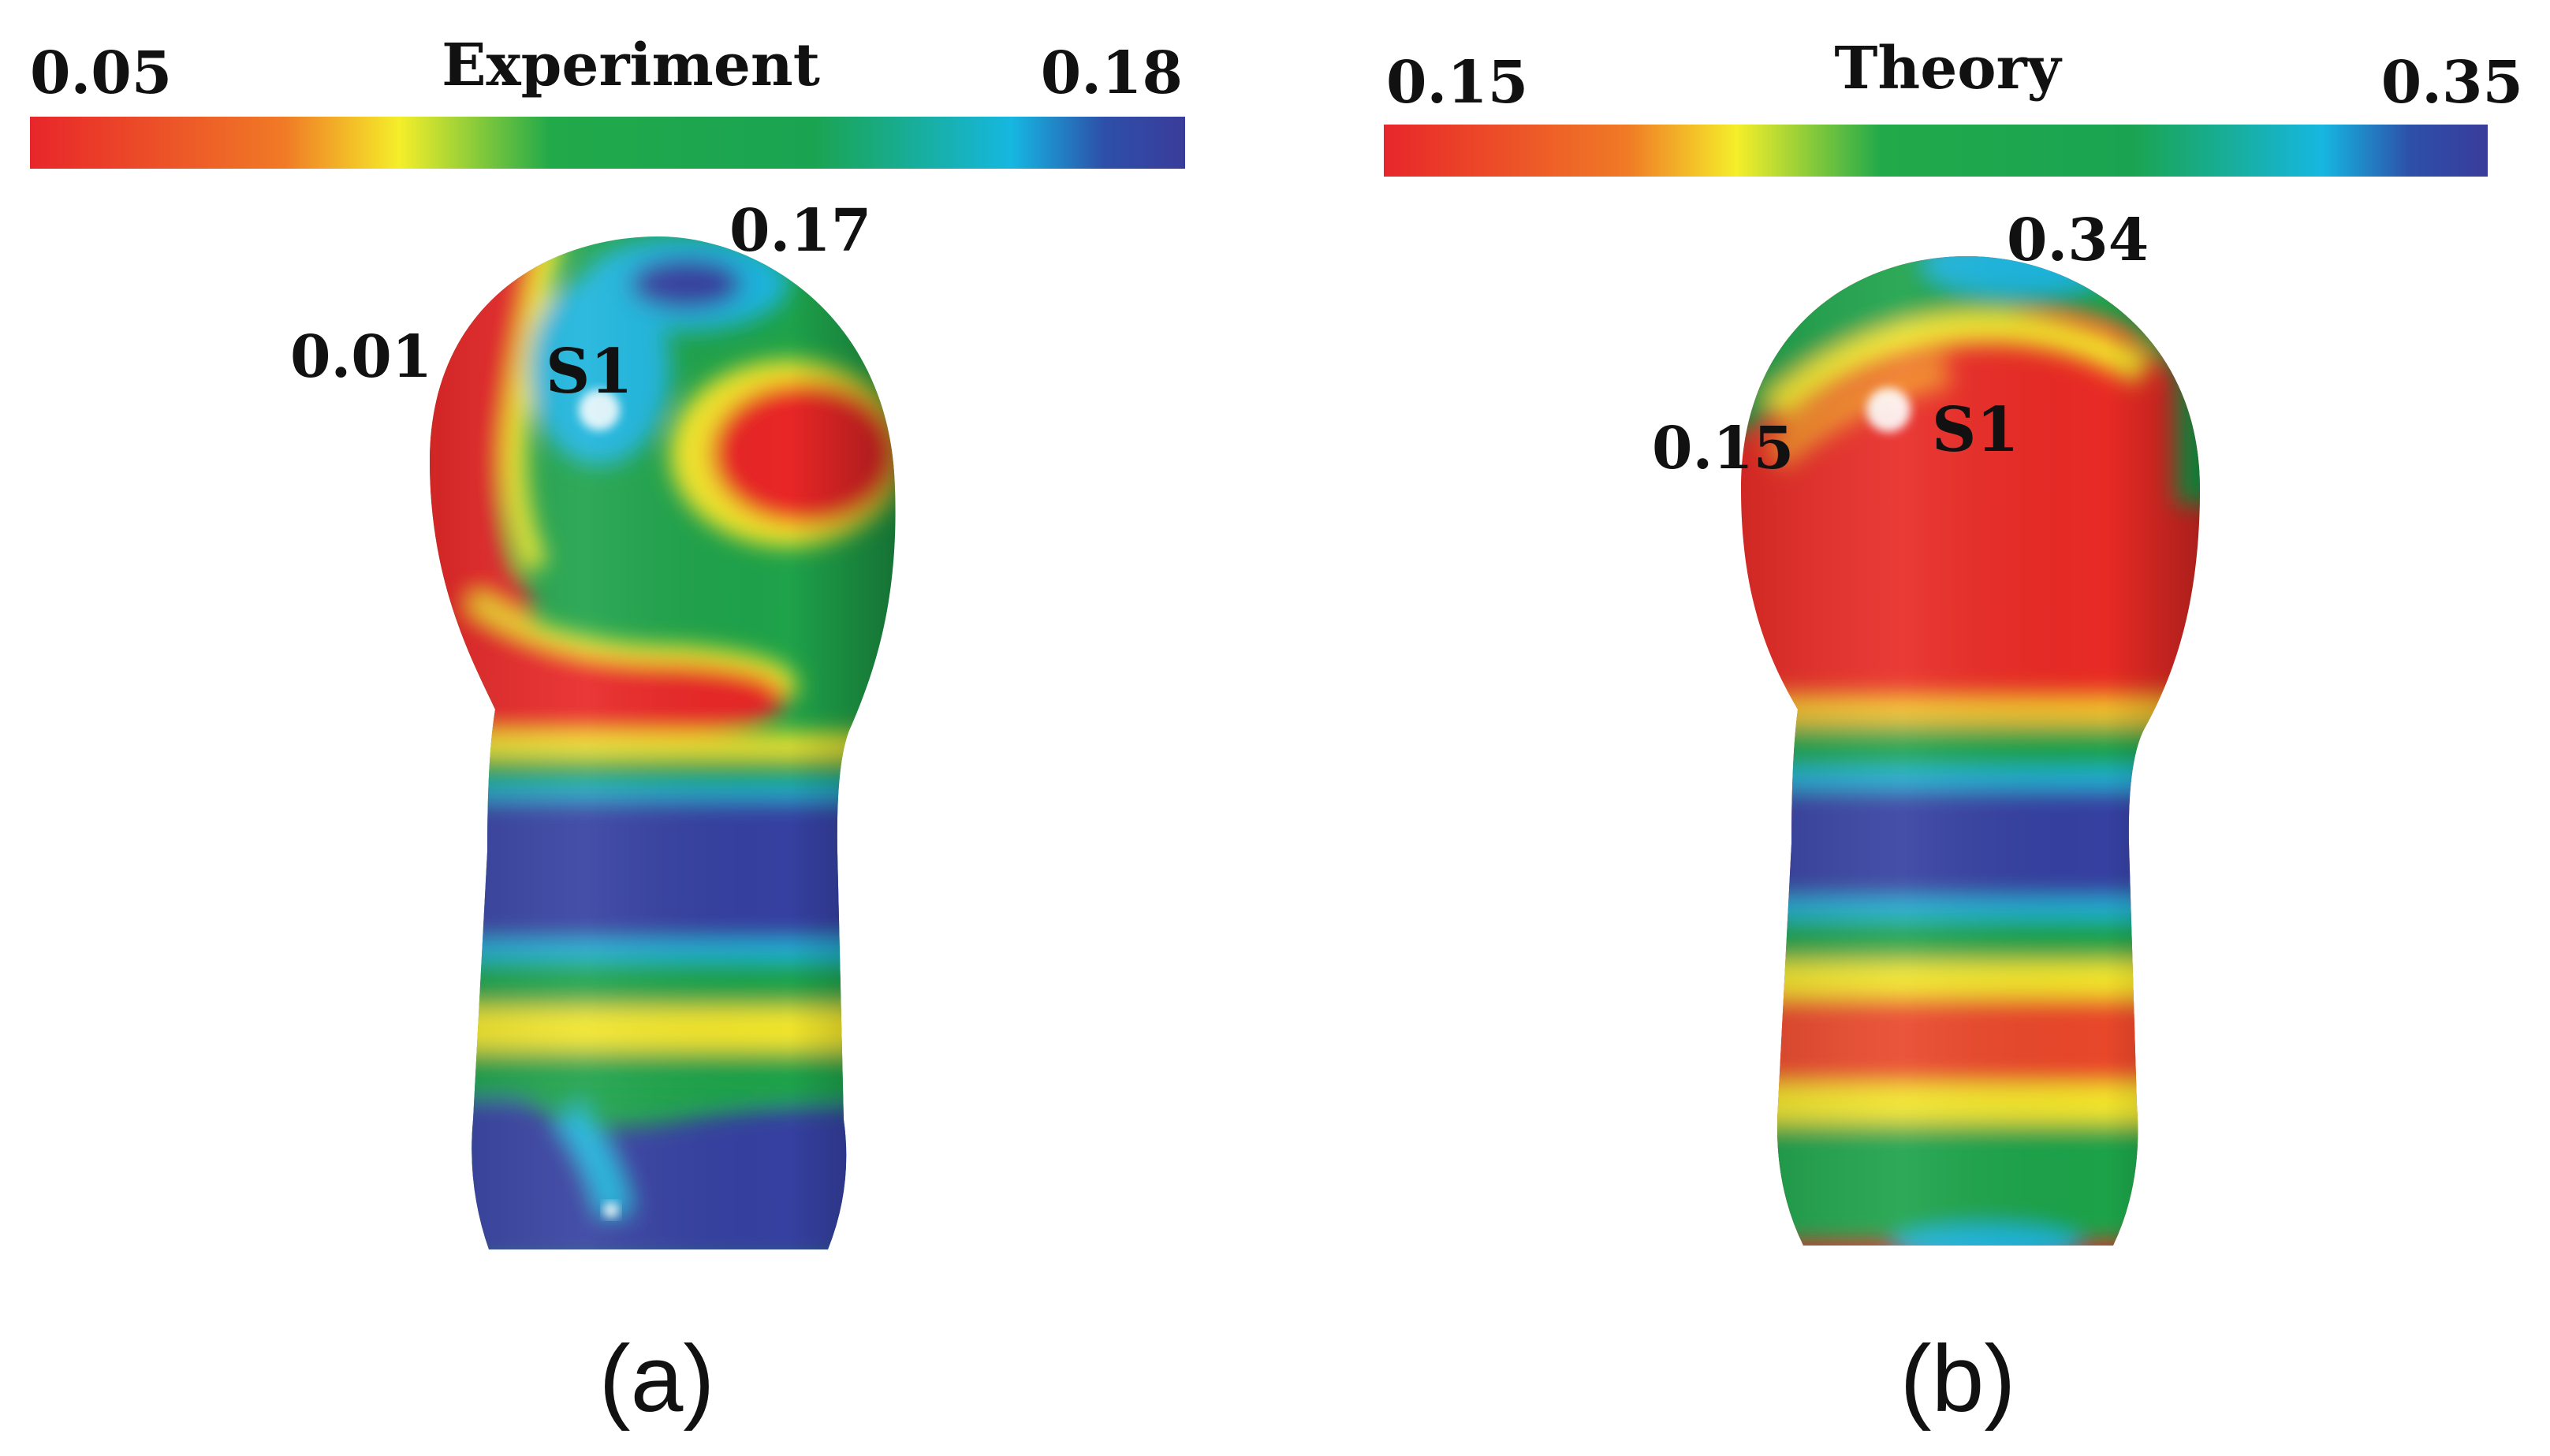 The image size is (2550, 1456). Describe the element at coordinates (2078, 240) in the screenshot. I see `annotation-b-high: 0.34` at that location.